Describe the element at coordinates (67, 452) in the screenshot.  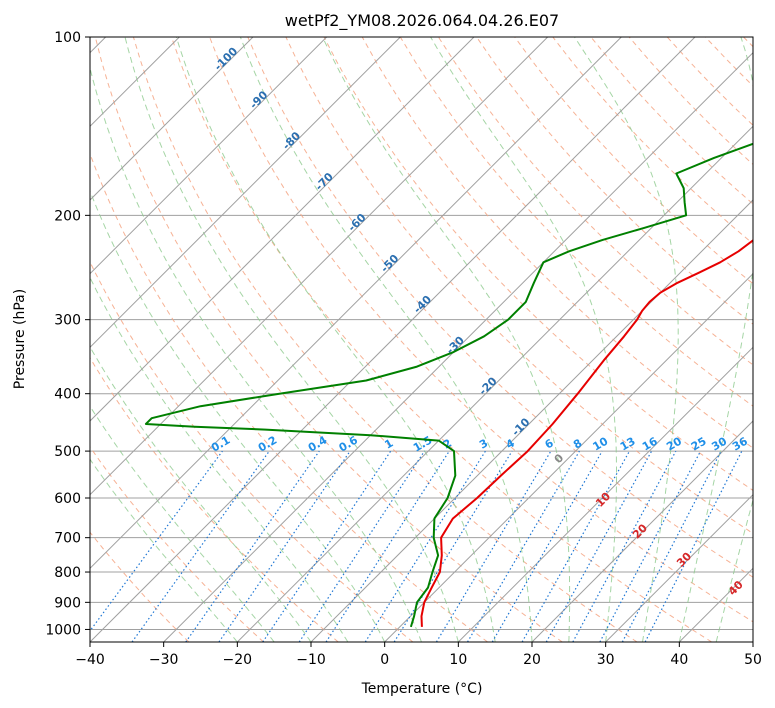
I see `y-tick-label: 500` at that location.